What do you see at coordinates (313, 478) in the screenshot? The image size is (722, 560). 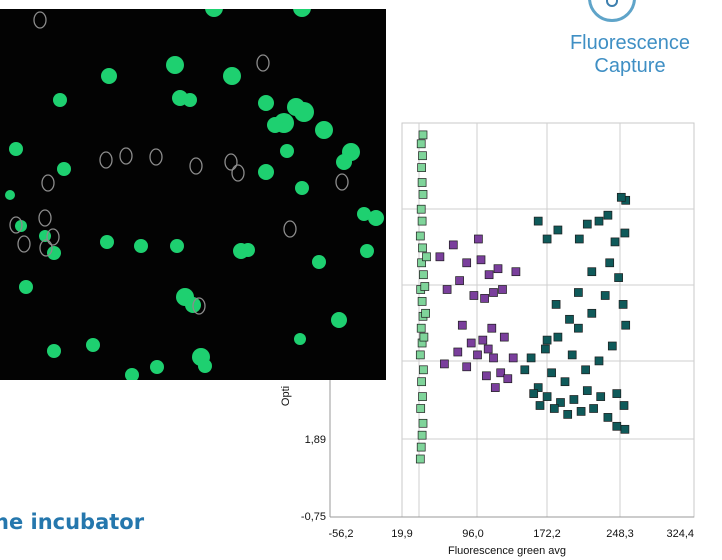 I see `y-tick-labels: -0,75 1,89` at bounding box center [313, 478].